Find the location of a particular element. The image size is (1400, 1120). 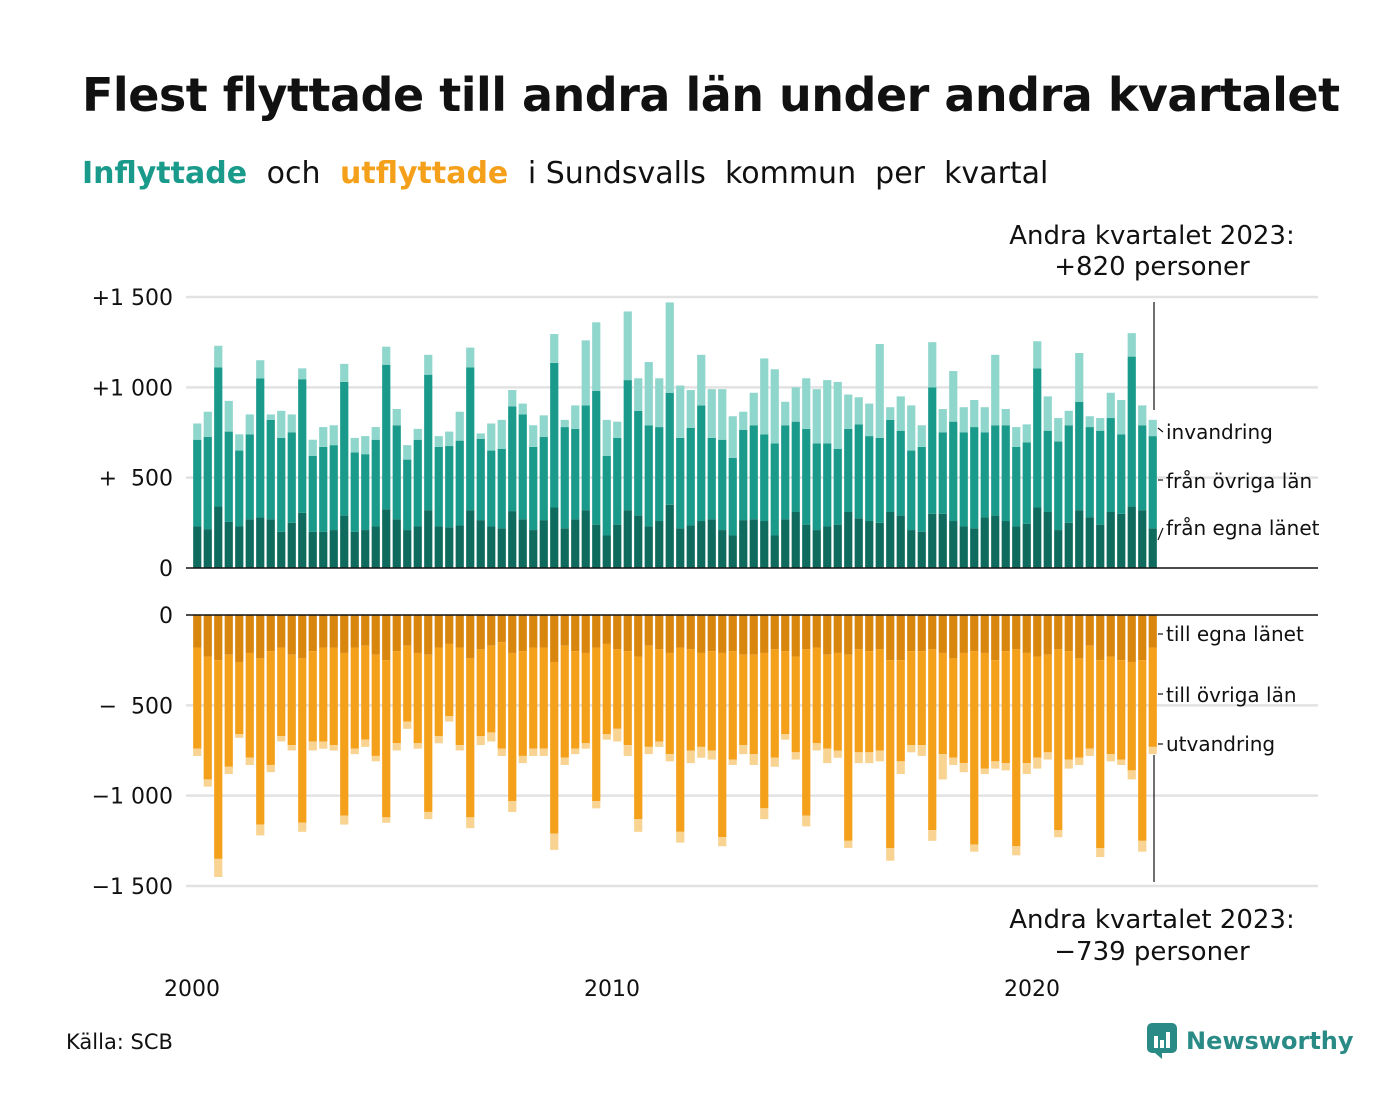

y-tick-label-bottom: − 500 is located at coordinates (136, 706).